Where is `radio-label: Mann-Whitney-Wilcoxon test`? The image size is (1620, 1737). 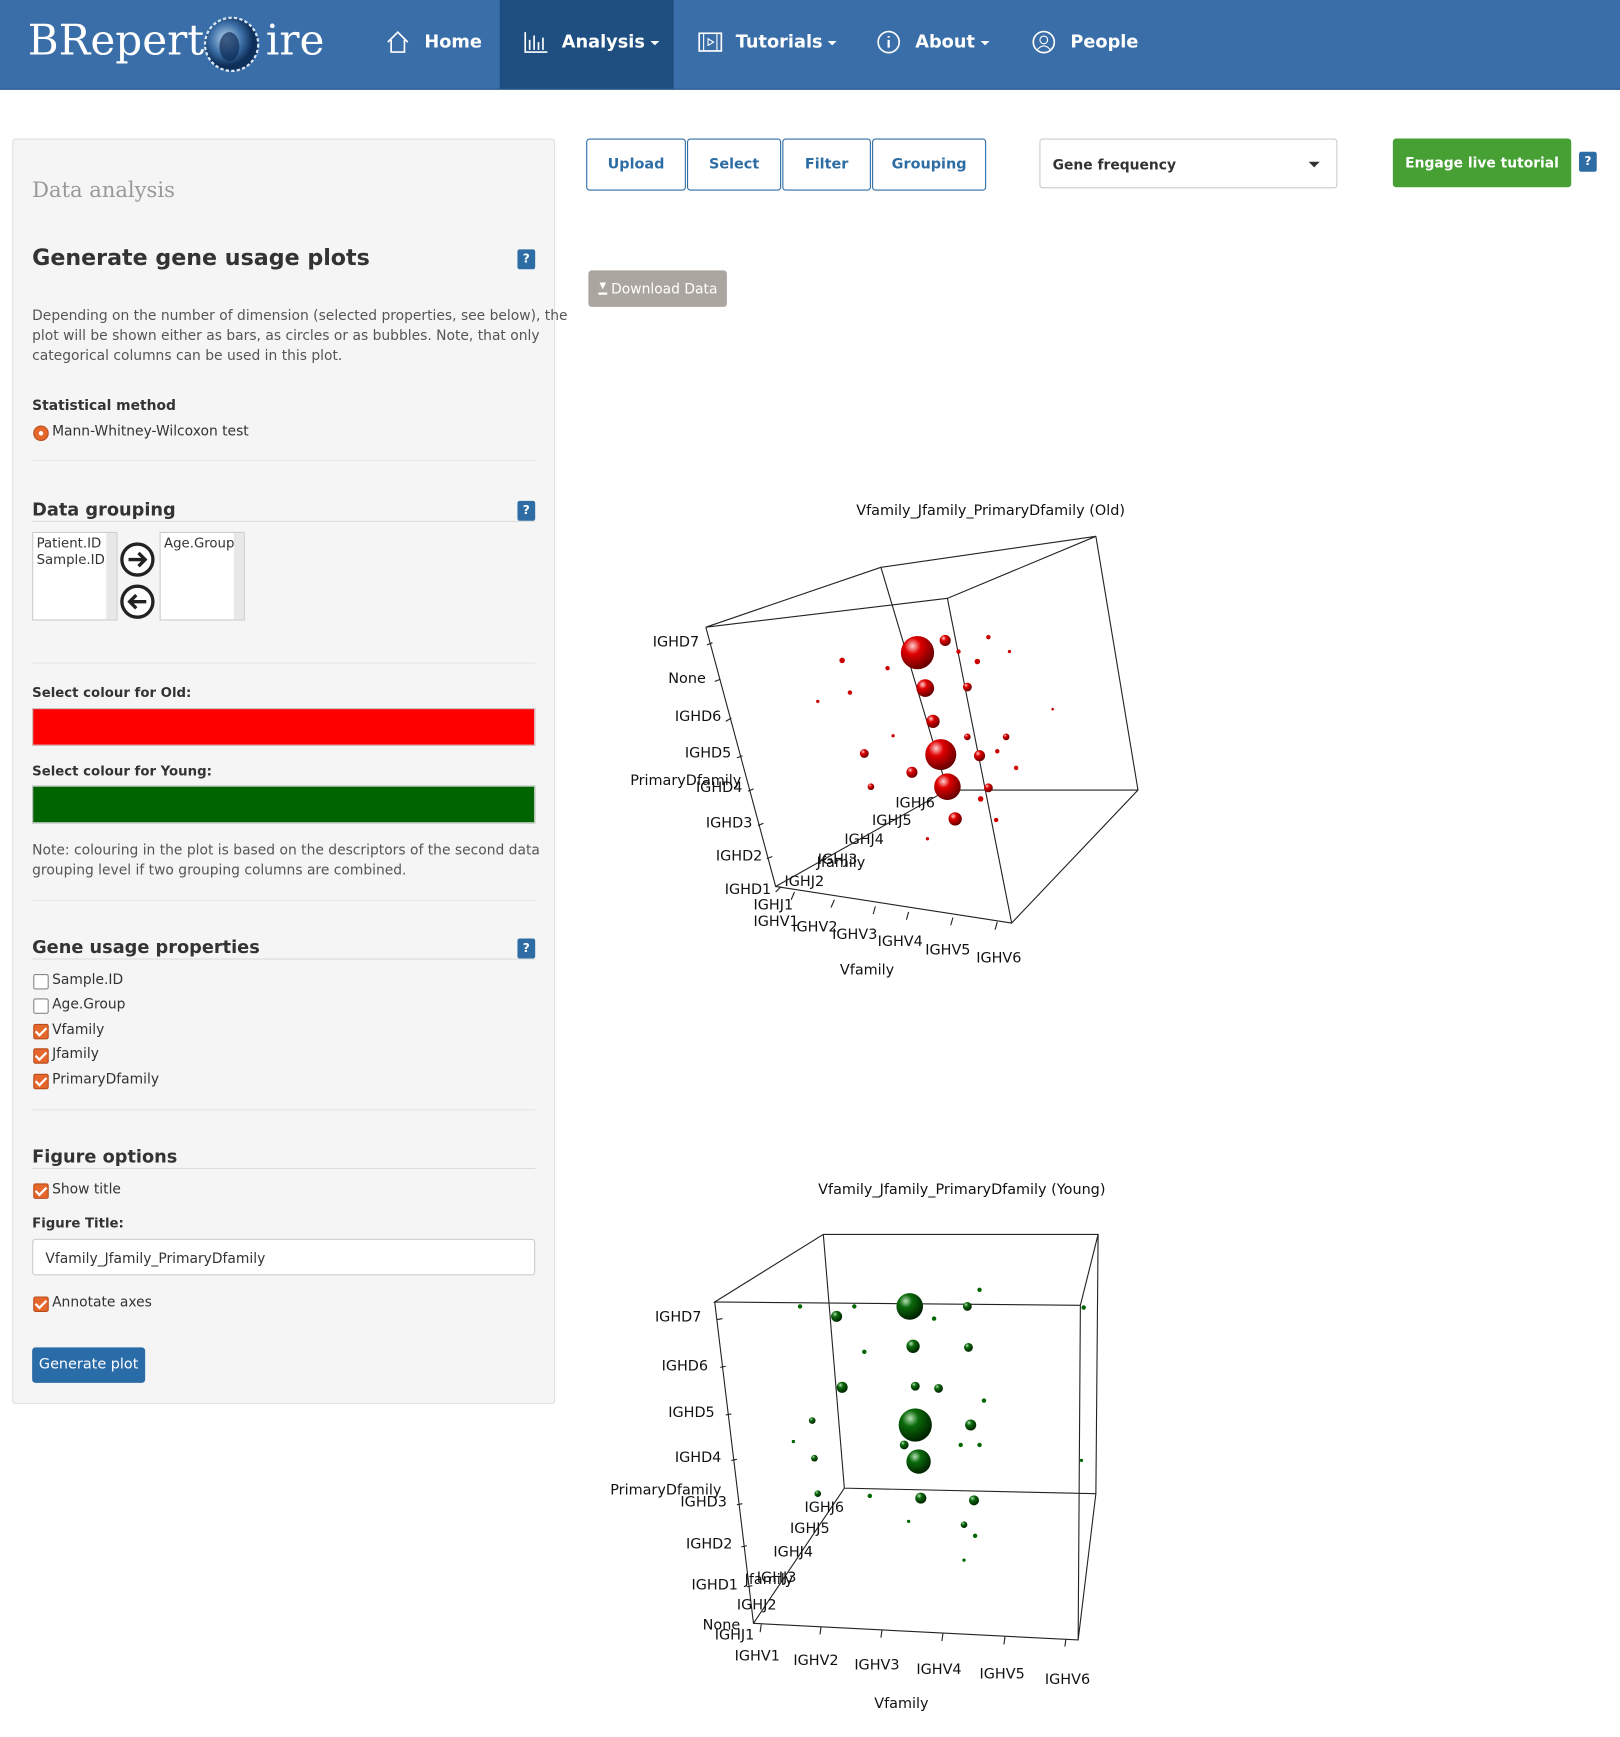 radio-label: Mann-Whitney-Wilcoxon test is located at coordinates (150, 430).